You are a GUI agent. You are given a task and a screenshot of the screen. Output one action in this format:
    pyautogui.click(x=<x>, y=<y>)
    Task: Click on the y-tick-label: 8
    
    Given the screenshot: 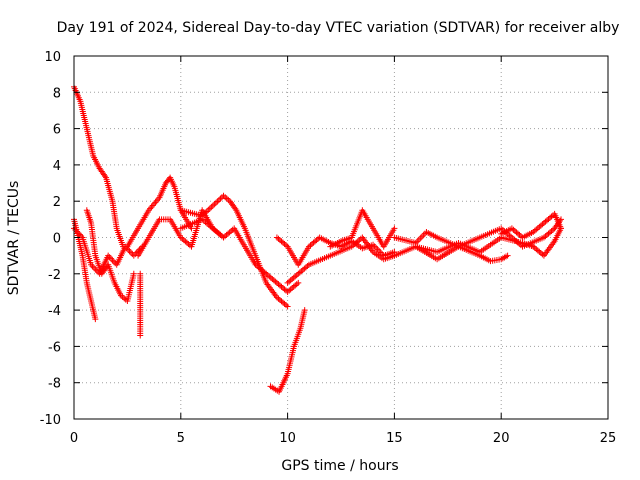 What is the action you would take?
    pyautogui.click(x=57, y=93)
    